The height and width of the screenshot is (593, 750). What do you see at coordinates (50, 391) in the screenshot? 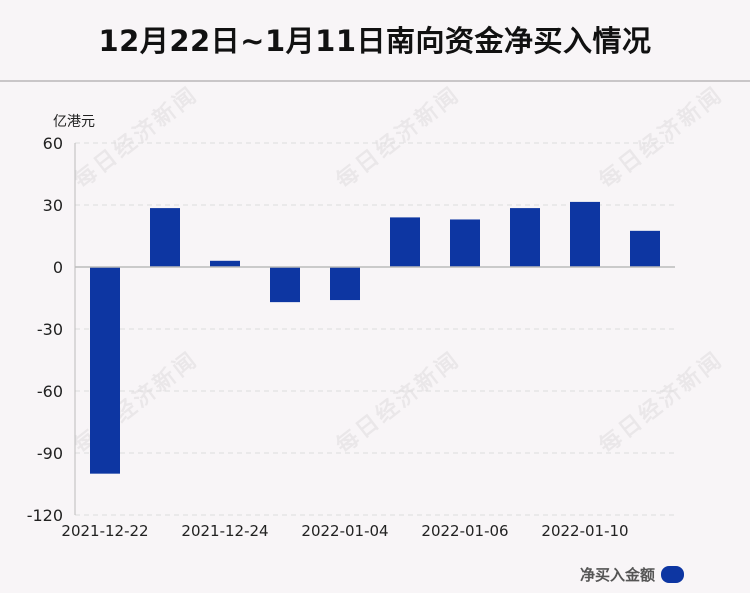
I see `y-tick-label: -60` at bounding box center [50, 391].